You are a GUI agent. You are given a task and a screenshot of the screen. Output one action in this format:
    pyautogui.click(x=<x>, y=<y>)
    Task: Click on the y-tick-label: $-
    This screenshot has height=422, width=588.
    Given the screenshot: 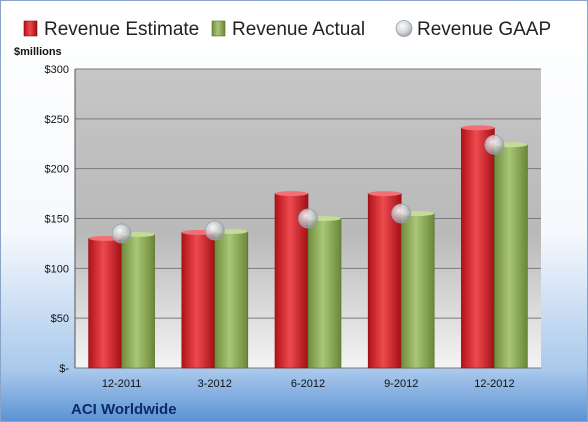 What is the action you would take?
    pyautogui.click(x=64, y=369)
    